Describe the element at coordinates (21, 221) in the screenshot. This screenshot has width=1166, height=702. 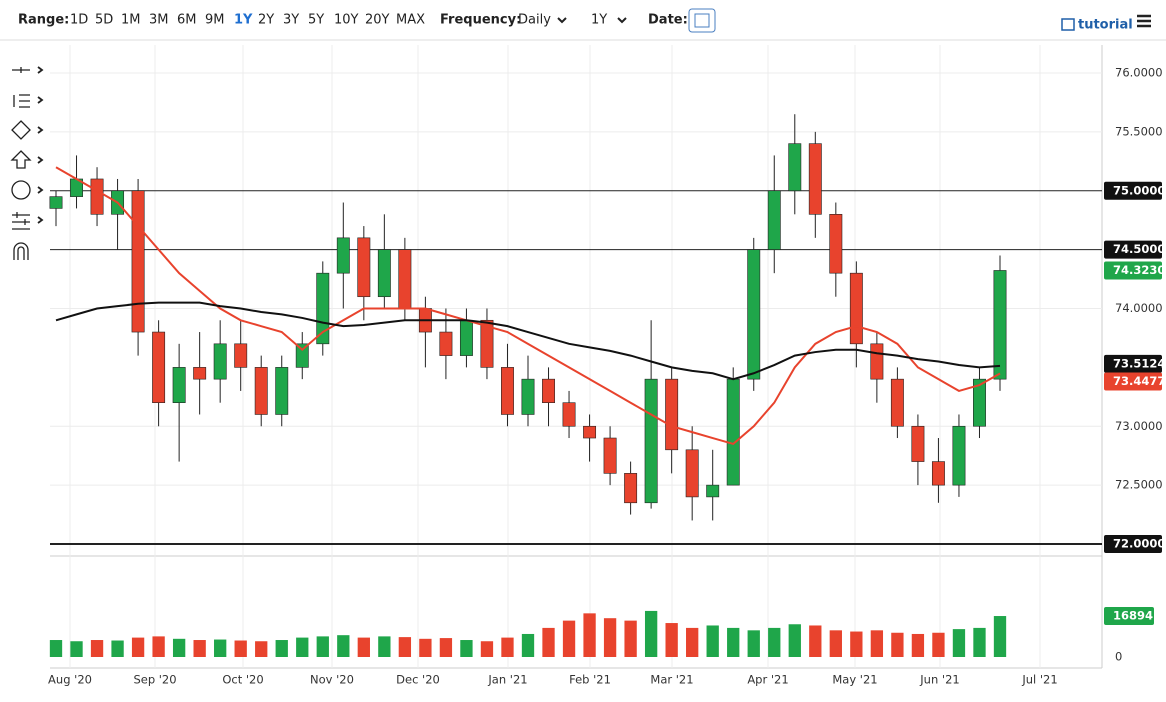
I see `tool-measure` at that location.